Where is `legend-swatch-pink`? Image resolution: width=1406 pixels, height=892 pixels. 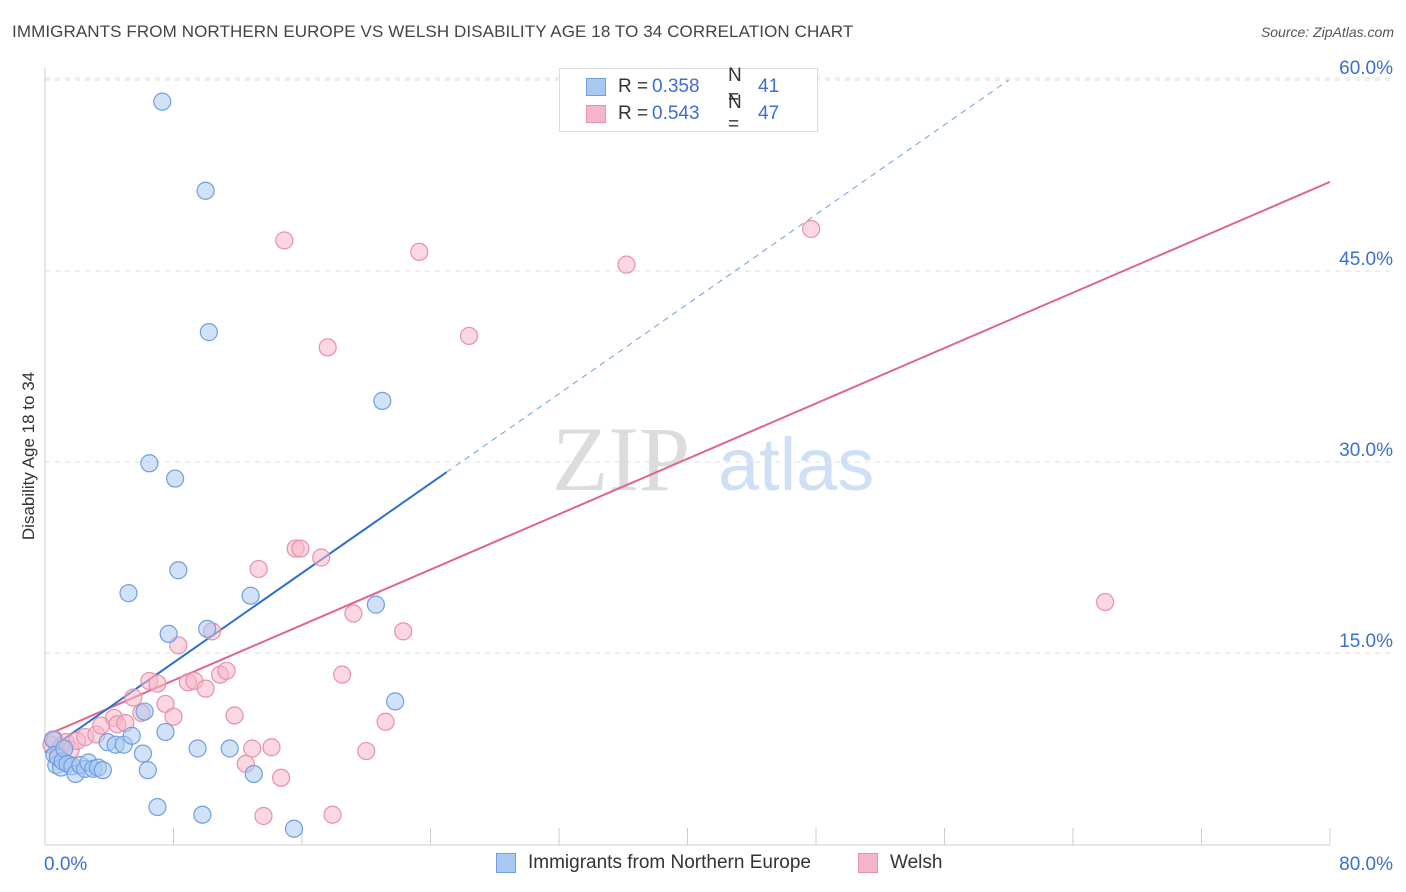 legend-swatch-pink is located at coordinates (596, 114).